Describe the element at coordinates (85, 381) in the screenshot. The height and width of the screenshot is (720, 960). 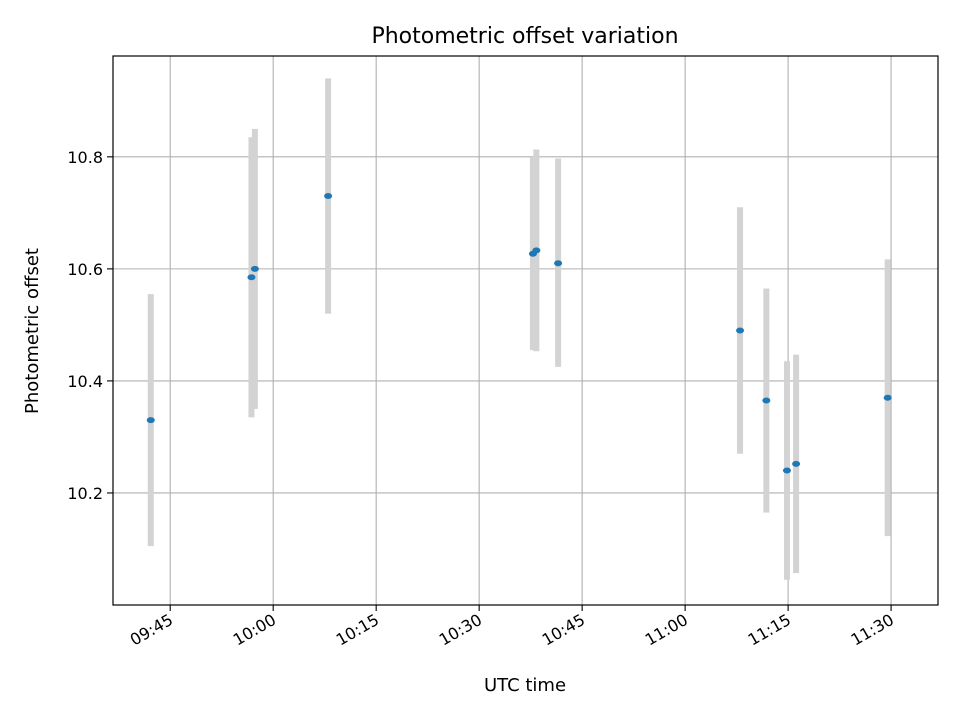
I see `y-tick-label: 10.4` at that location.